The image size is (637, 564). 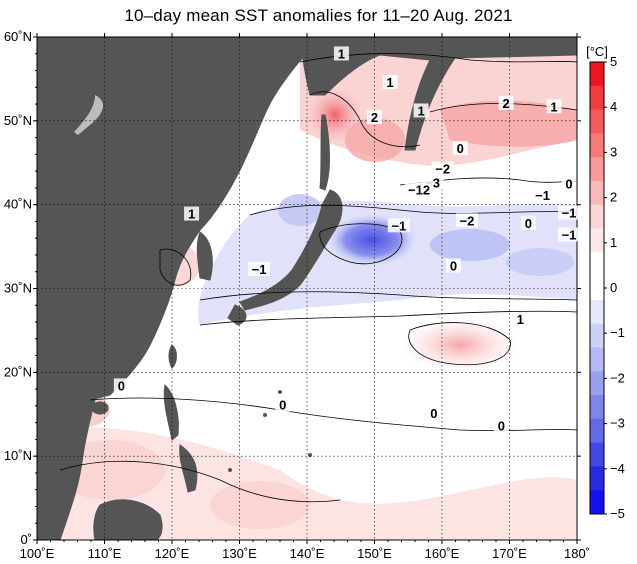 What do you see at coordinates (617, 332) in the screenshot?
I see `colorbar-label: −1` at bounding box center [617, 332].